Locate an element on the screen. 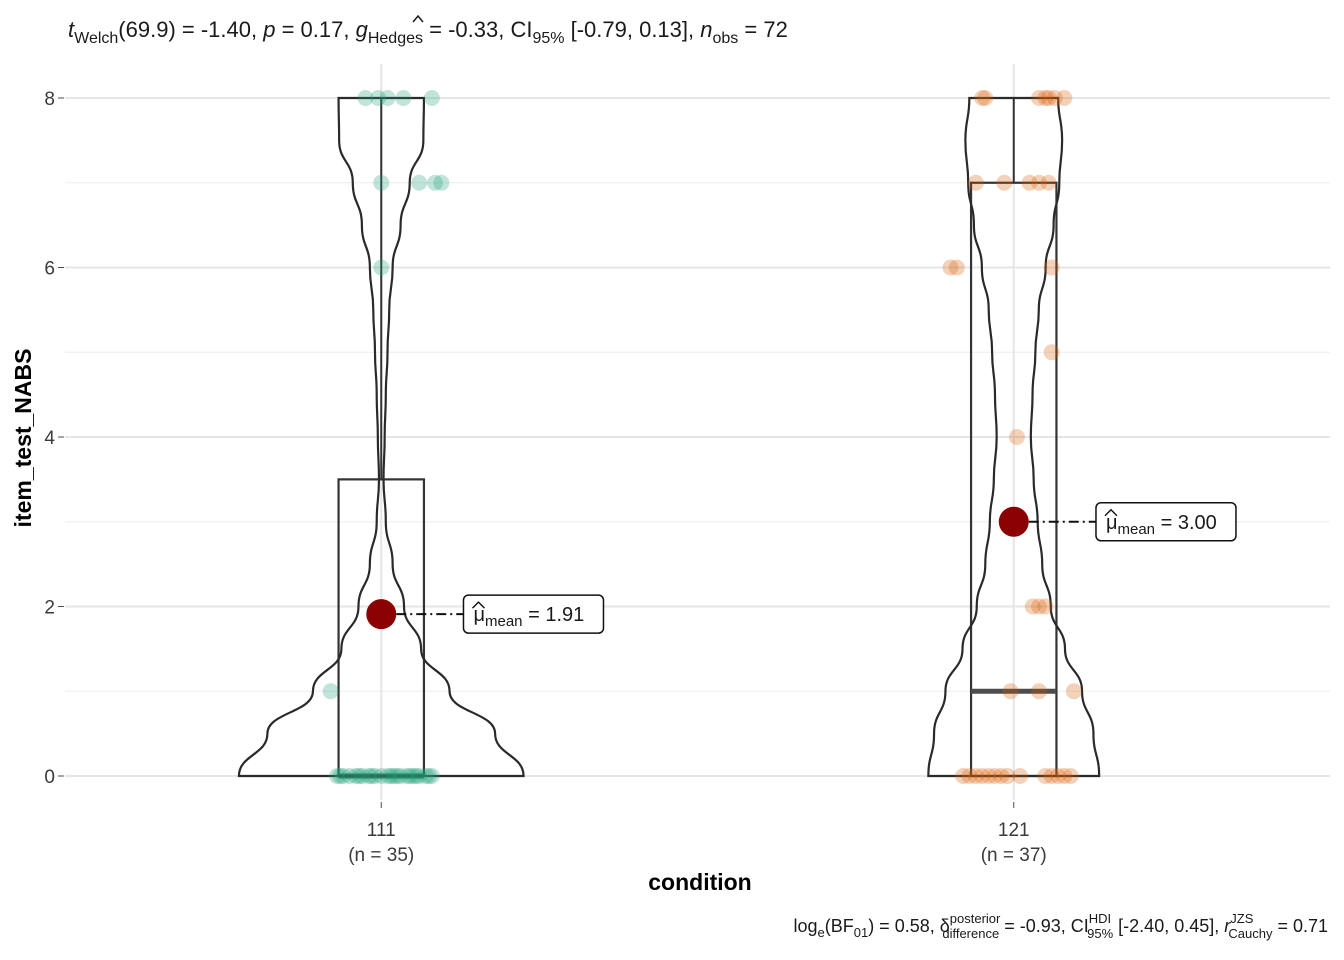 The image size is (1344, 960). subtitle-t-symbol: t is located at coordinates (71, 29).